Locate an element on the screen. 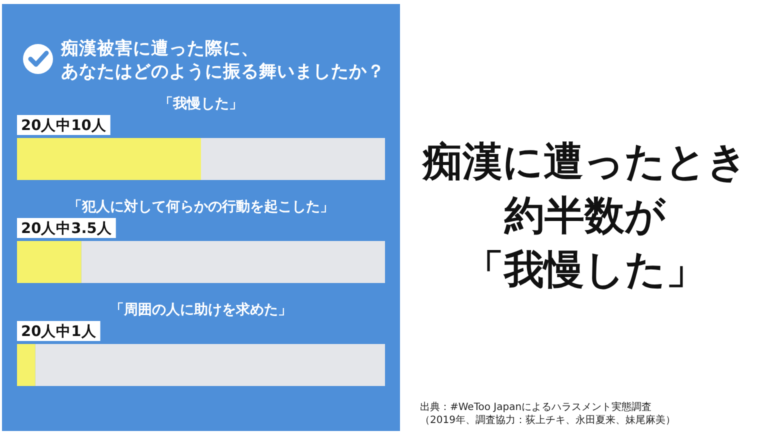  text: 痴漢に遭ったとき約半数が「我慢した」 is located at coordinates (585, 216).